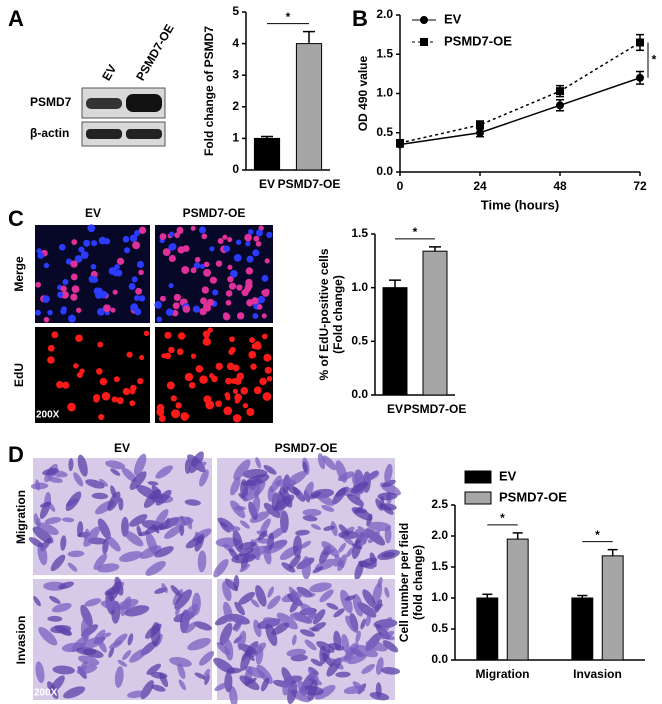  Describe the element at coordinates (16, 218) in the screenshot. I see `panel-label: C` at that location.